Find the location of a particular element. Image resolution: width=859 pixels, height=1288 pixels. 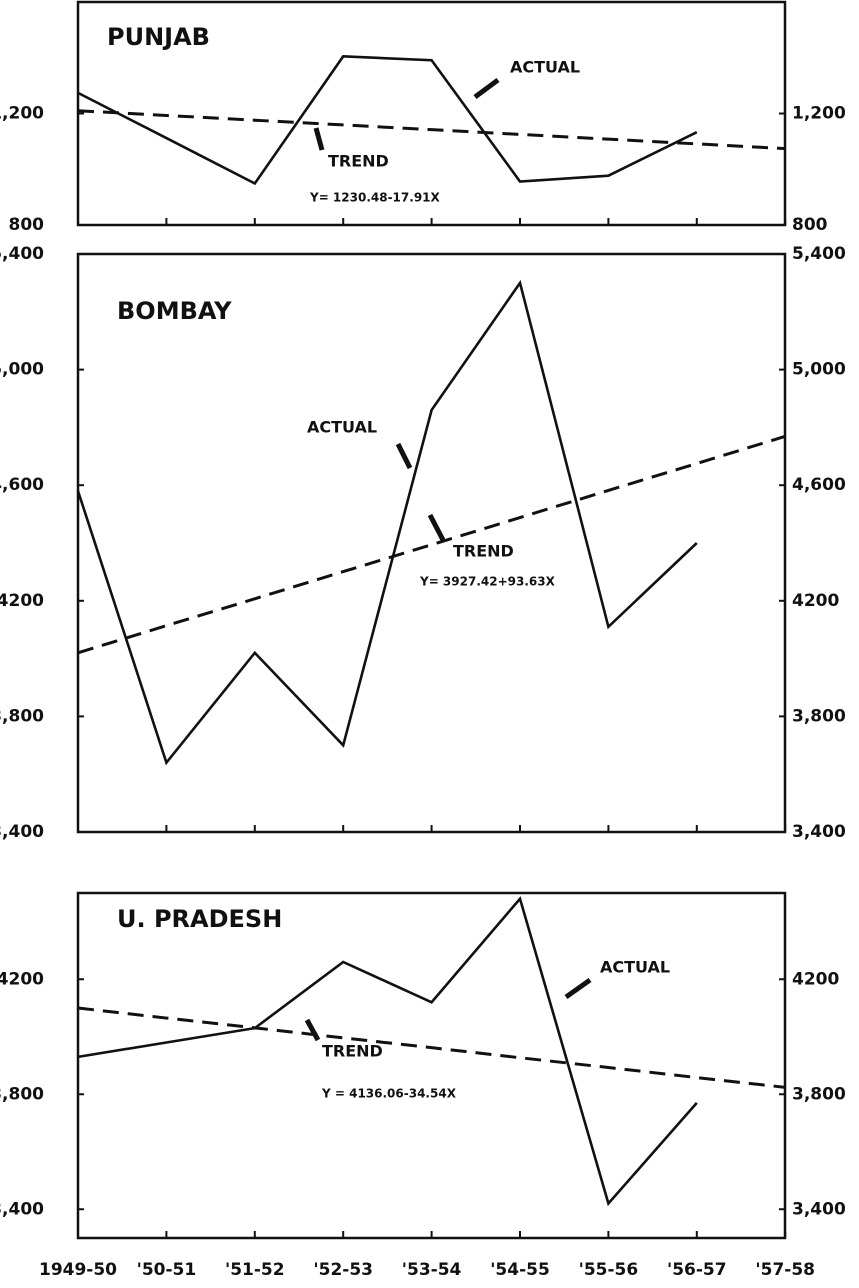

panel-title: U. PRADESH is located at coordinates (199, 919).